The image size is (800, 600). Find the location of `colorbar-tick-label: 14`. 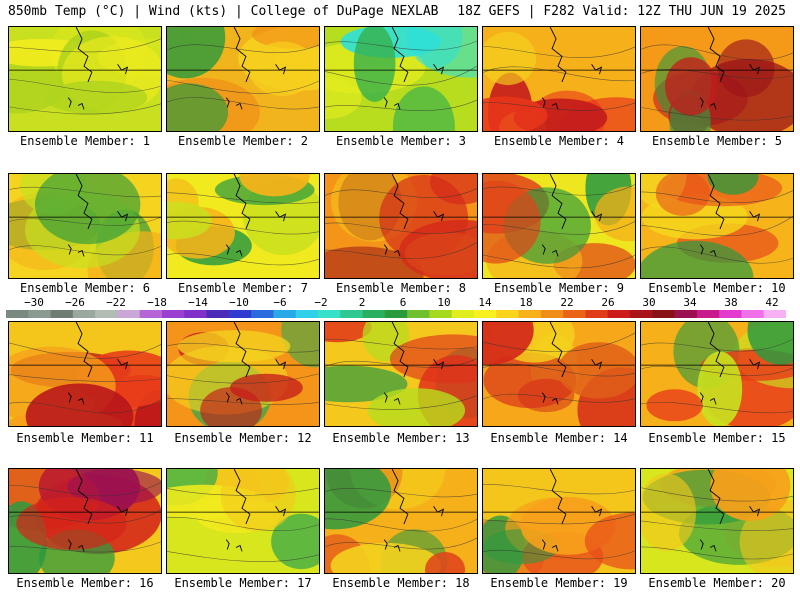

colorbar-tick-label: 14 is located at coordinates (485, 302).